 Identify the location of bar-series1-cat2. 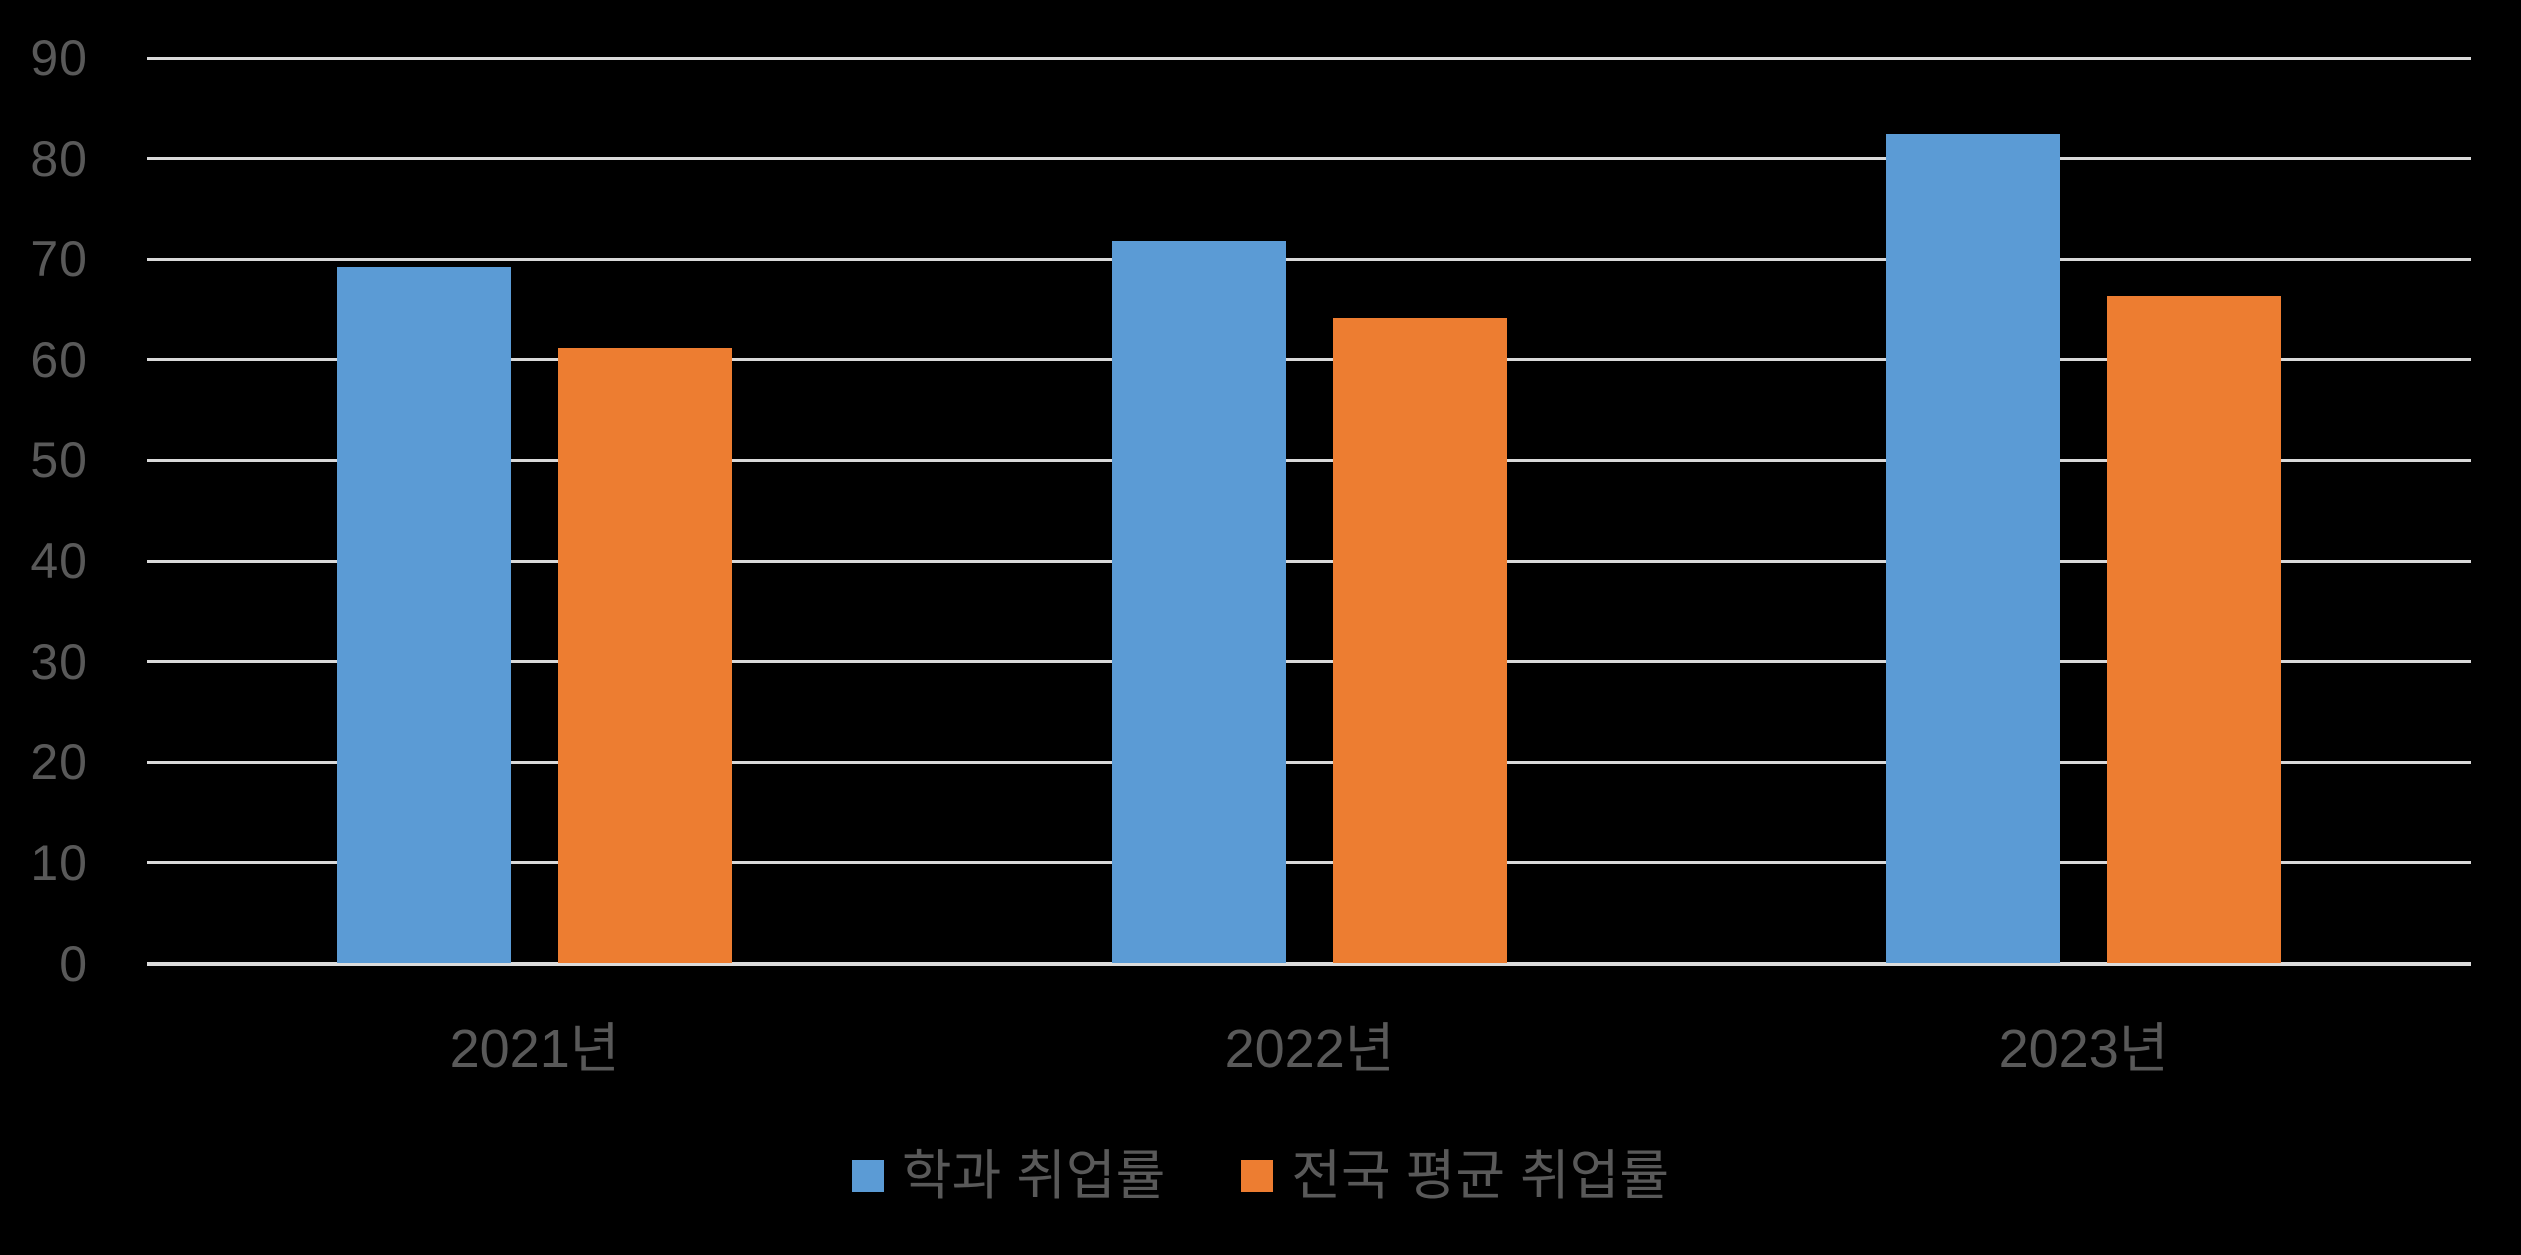
(1199, 602).